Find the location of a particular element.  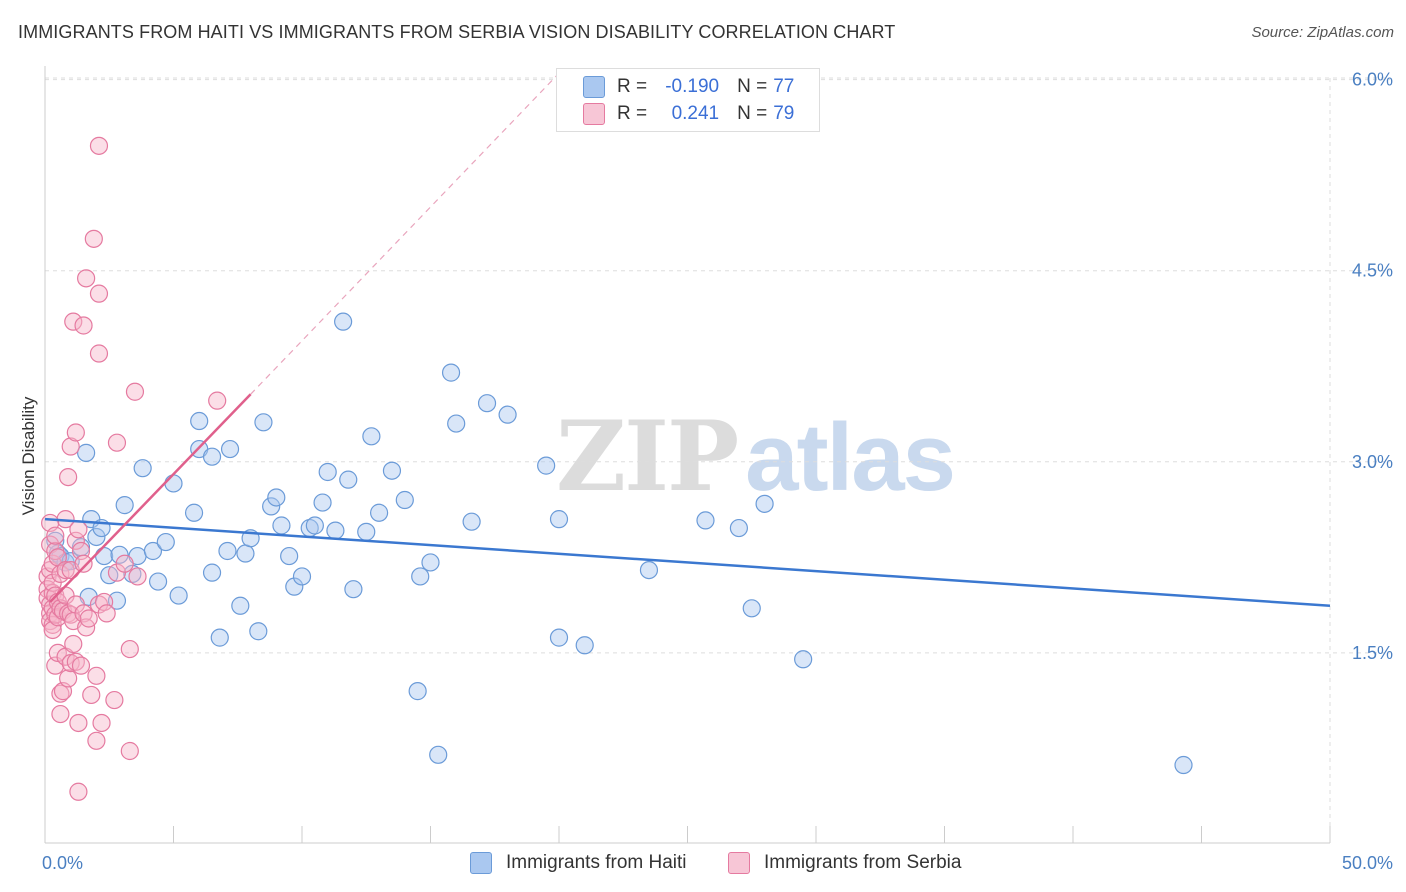

legend-row-serbia: R = 0.241 N = 79 is located at coordinates (688, 114).